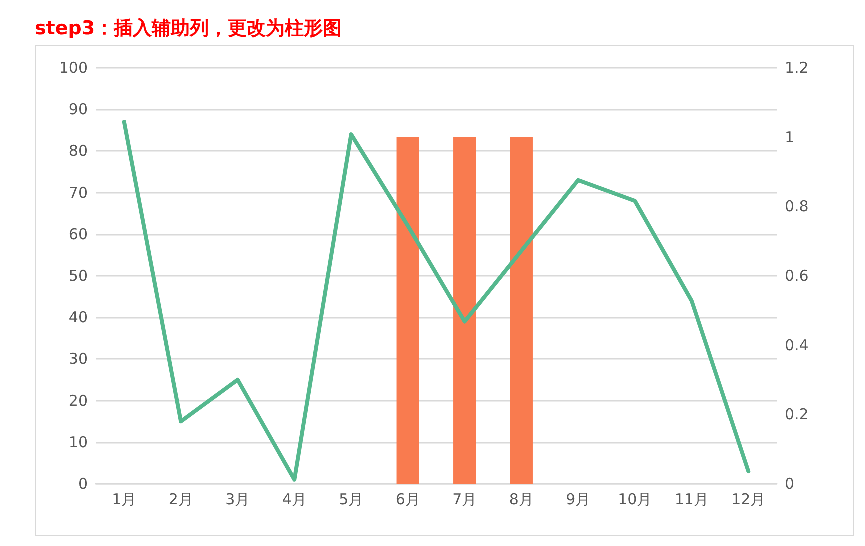 This screenshot has width=865, height=546. I want to click on x-tick-label: 9月, so click(578, 499).